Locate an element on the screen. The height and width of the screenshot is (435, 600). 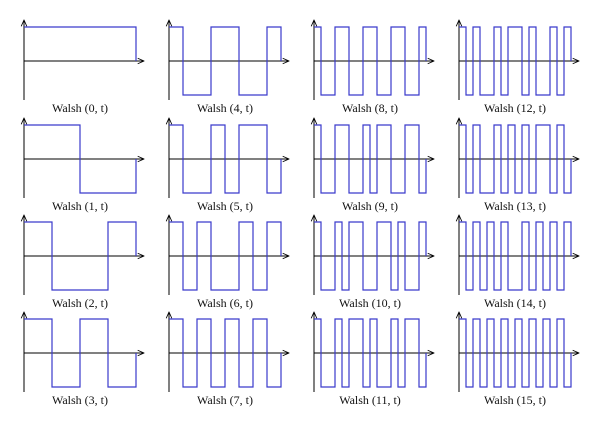
walsh-panel: Walsh (4, t) is located at coordinates (229, 67).